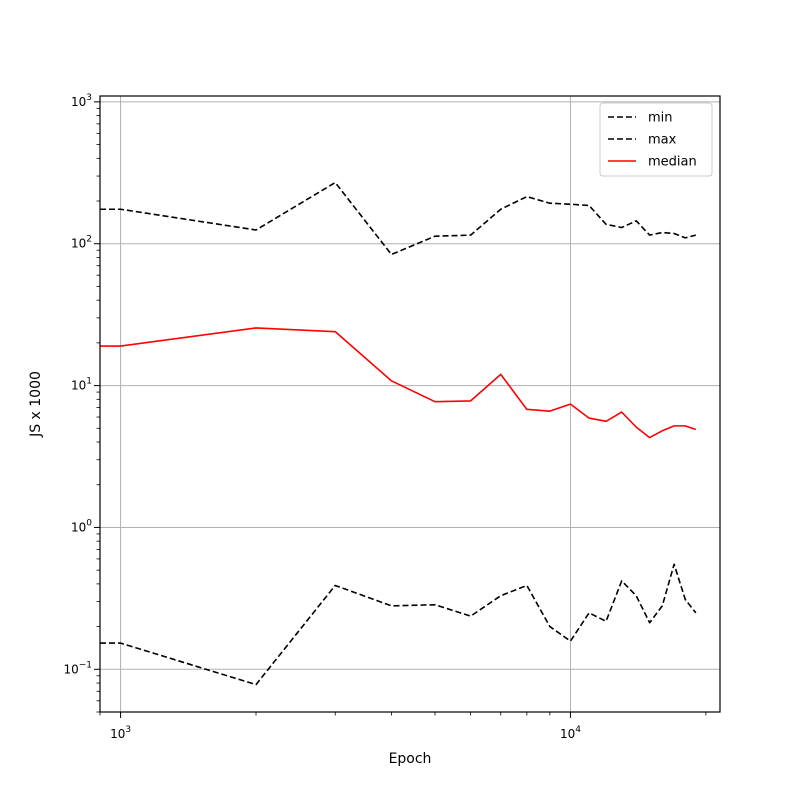  I want to click on y-tick-label: 10³, so click(81, 101).